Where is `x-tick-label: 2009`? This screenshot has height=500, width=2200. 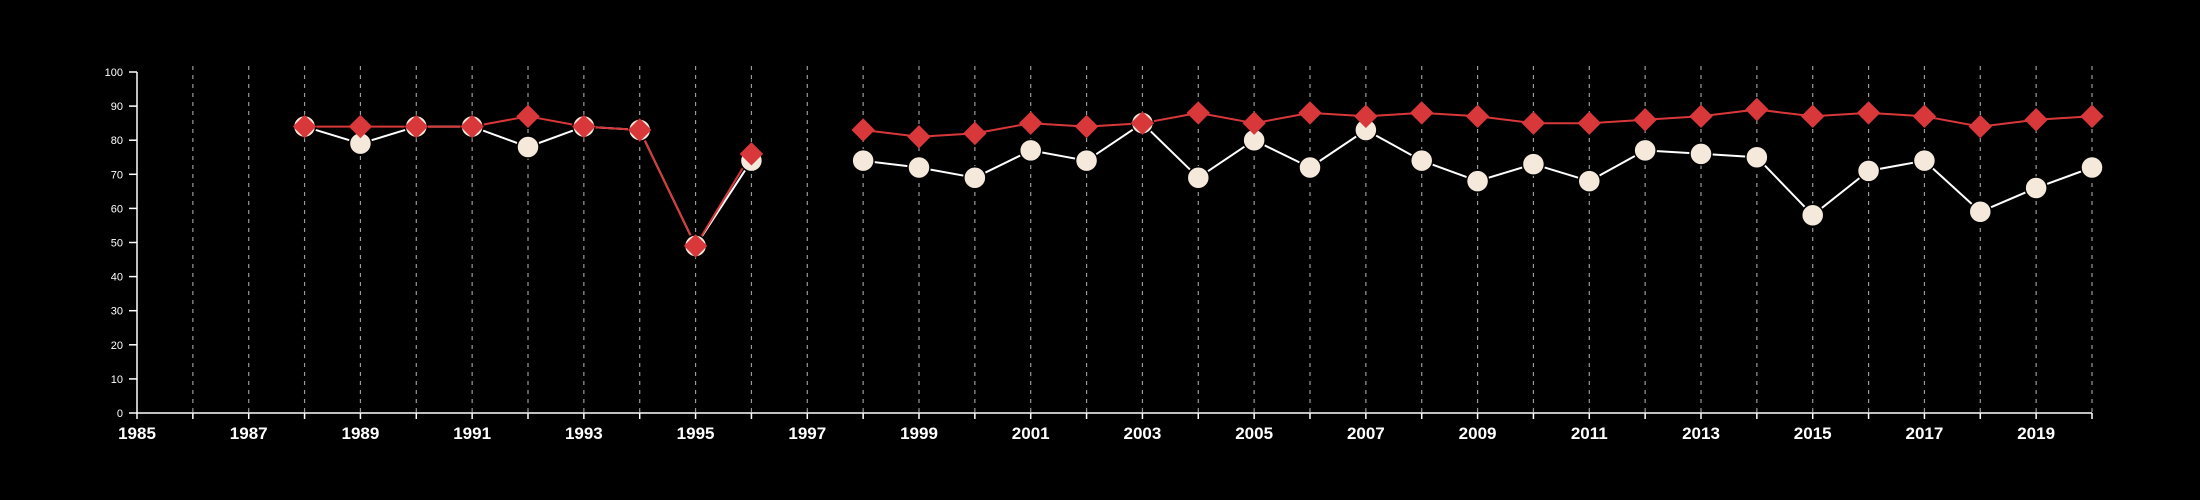
x-tick-label: 2009 is located at coordinates (1478, 433).